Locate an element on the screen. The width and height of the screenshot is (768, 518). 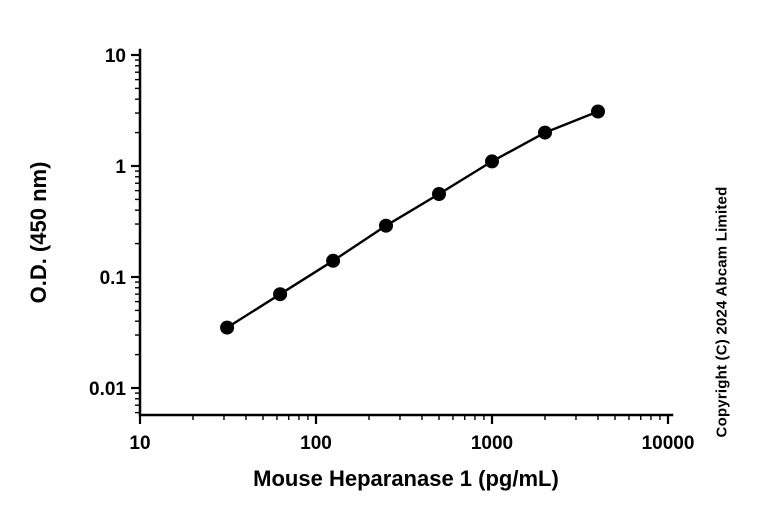
x-tick-label: 1000 is located at coordinates (492, 443).